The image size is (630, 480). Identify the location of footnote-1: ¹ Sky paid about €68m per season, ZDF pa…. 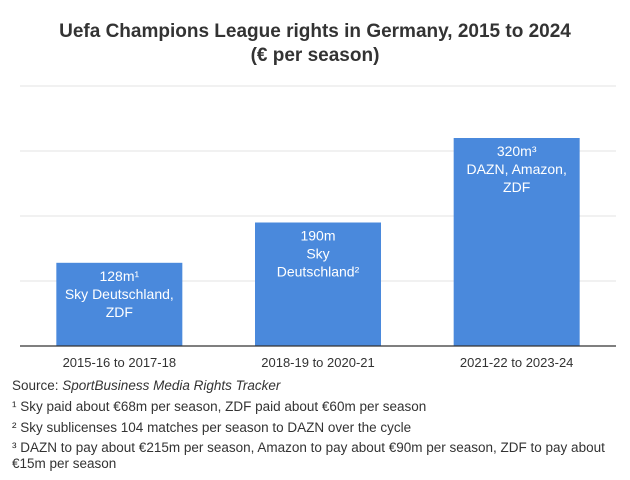
(219, 406).